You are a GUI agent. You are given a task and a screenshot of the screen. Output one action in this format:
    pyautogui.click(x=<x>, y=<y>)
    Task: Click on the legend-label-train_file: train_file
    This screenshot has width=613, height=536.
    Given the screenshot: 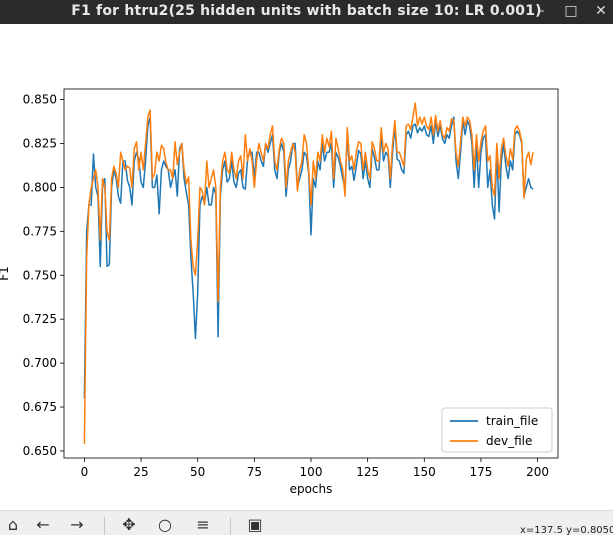 What is the action you would take?
    pyautogui.click(x=512, y=421)
    